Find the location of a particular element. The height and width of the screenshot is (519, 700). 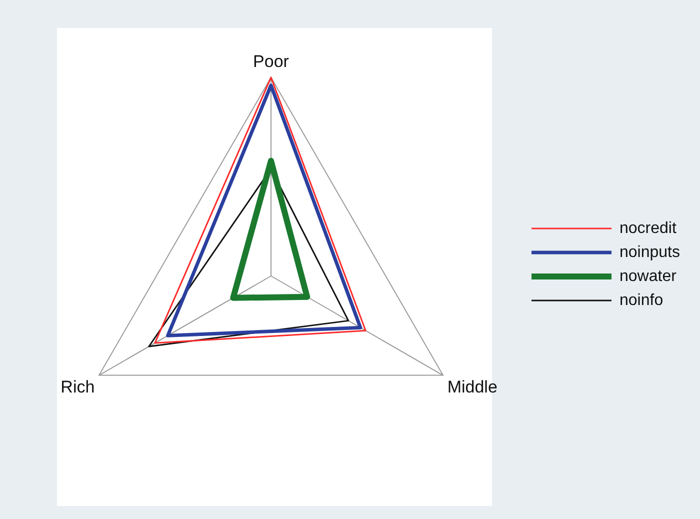

legend-label: noinputs is located at coordinates (650, 252).